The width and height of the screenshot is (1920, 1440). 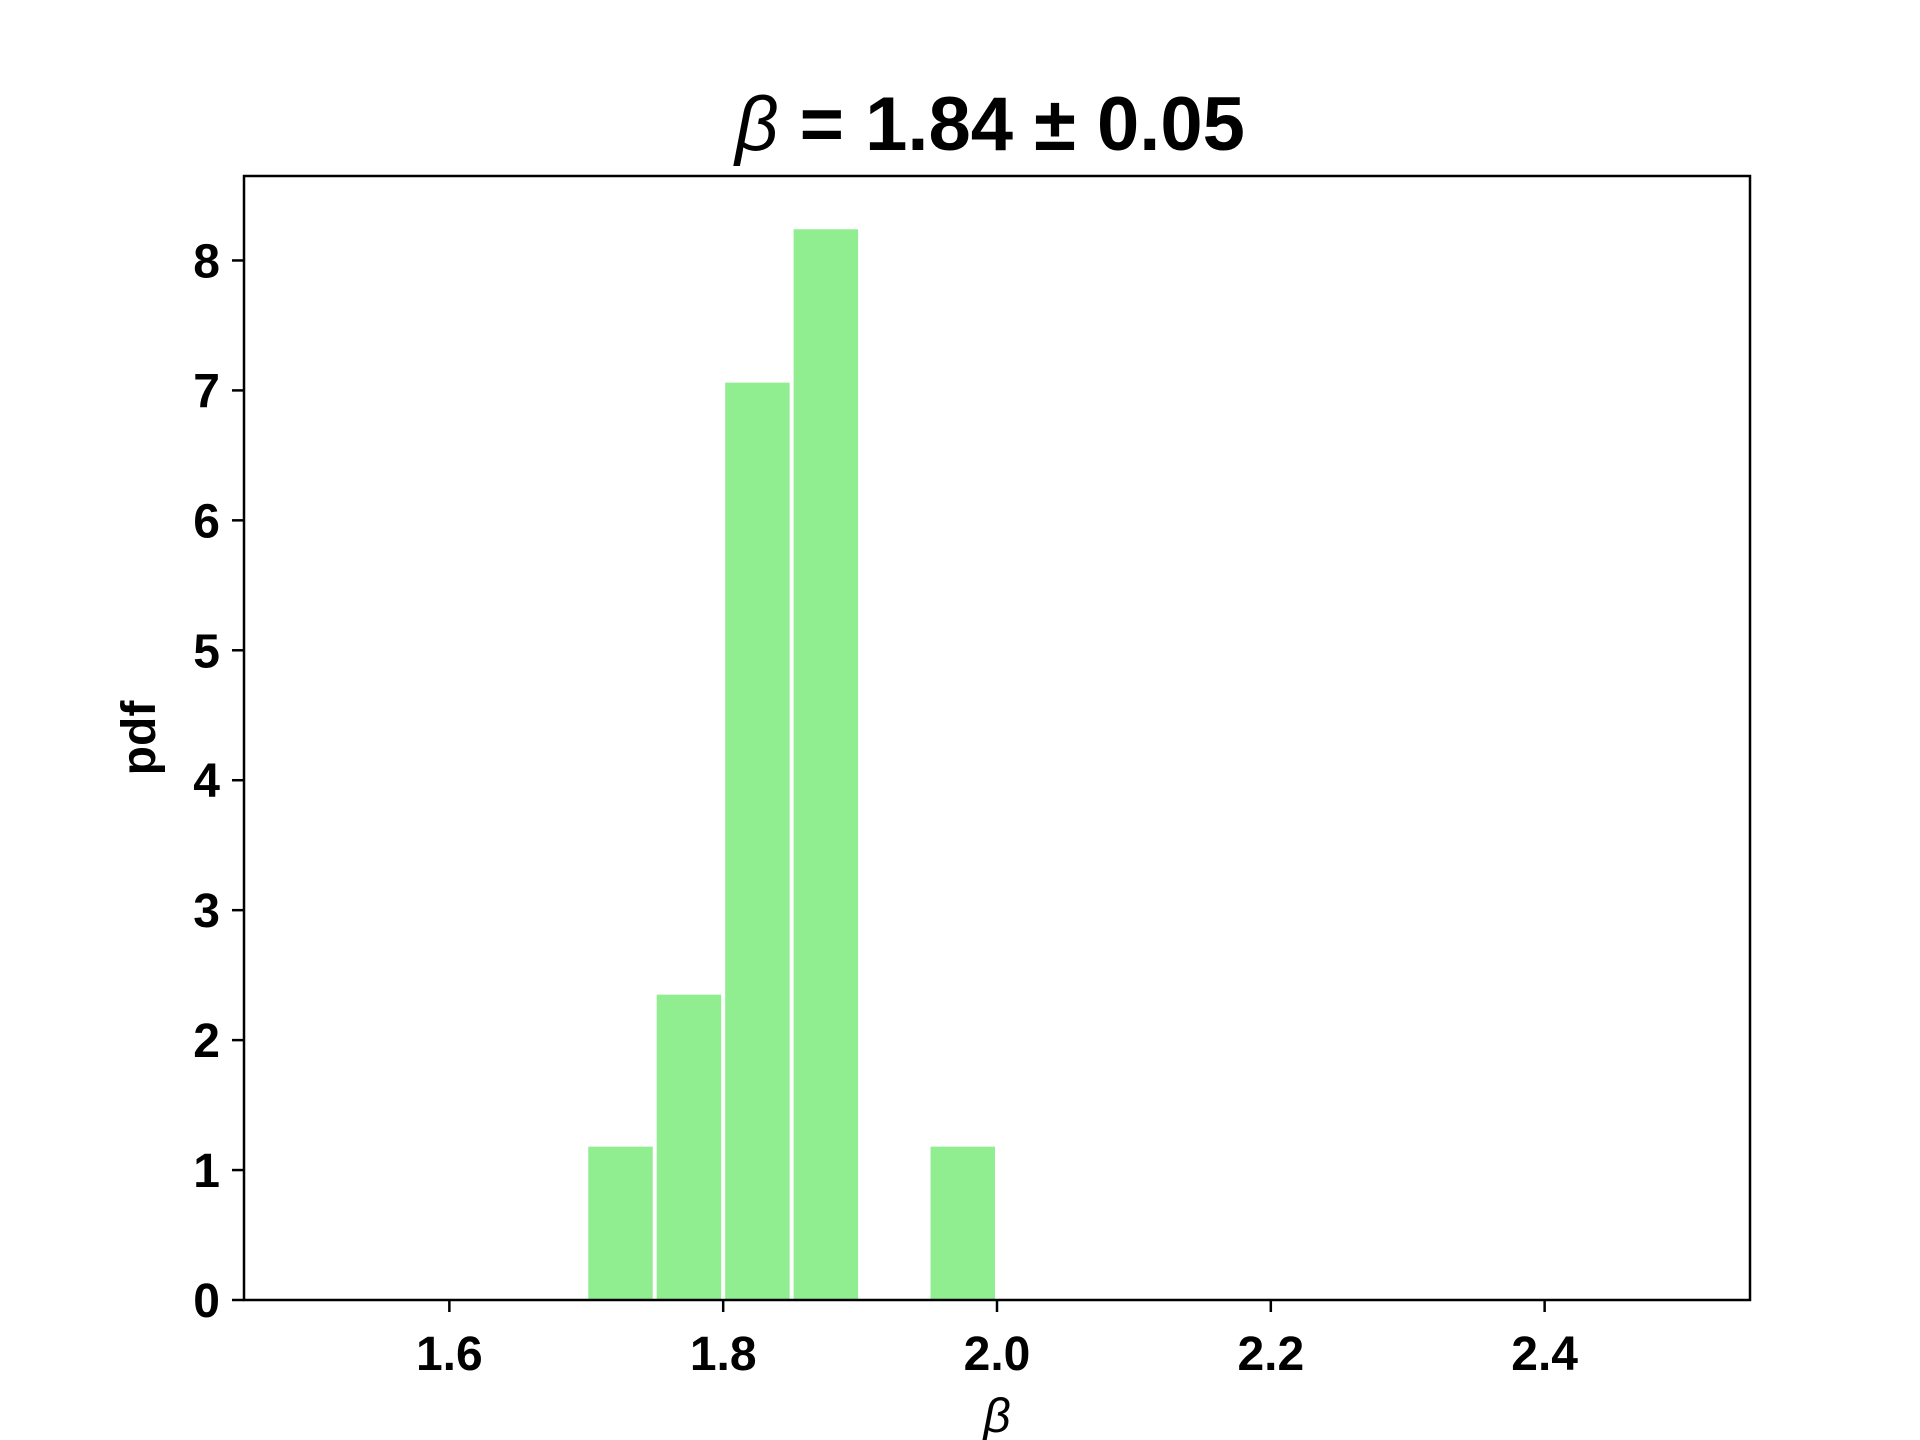 What do you see at coordinates (449, 1354) in the screenshot?
I see `x-tick-label: 1.6` at bounding box center [449, 1354].